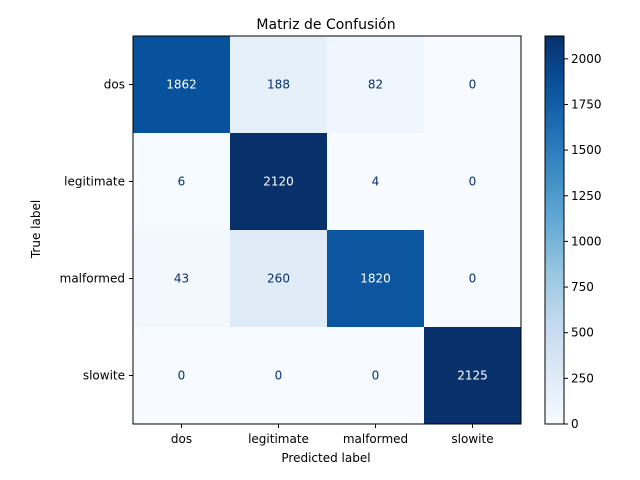 The height and width of the screenshot is (480, 640). I want to click on colorbar-gradient, so click(554, 230).